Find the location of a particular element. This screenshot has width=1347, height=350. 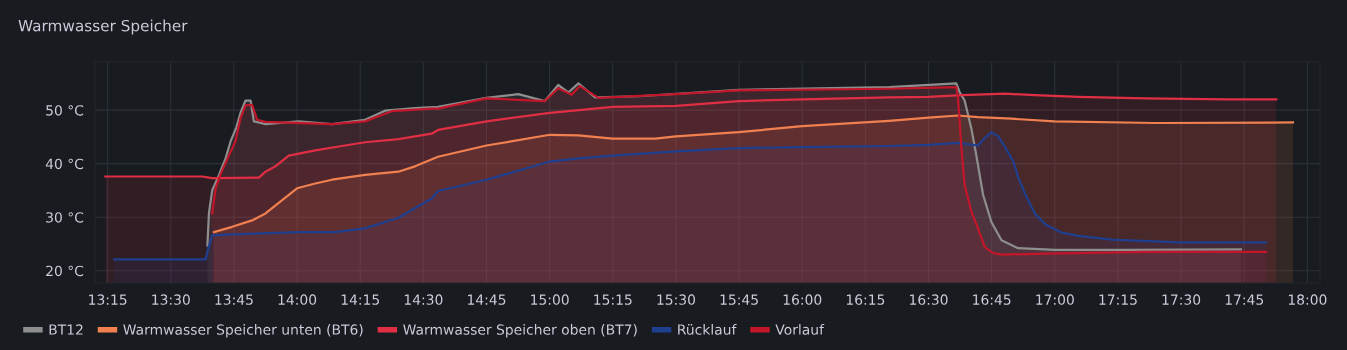

x-tick-label: 16:45 is located at coordinates (992, 299).